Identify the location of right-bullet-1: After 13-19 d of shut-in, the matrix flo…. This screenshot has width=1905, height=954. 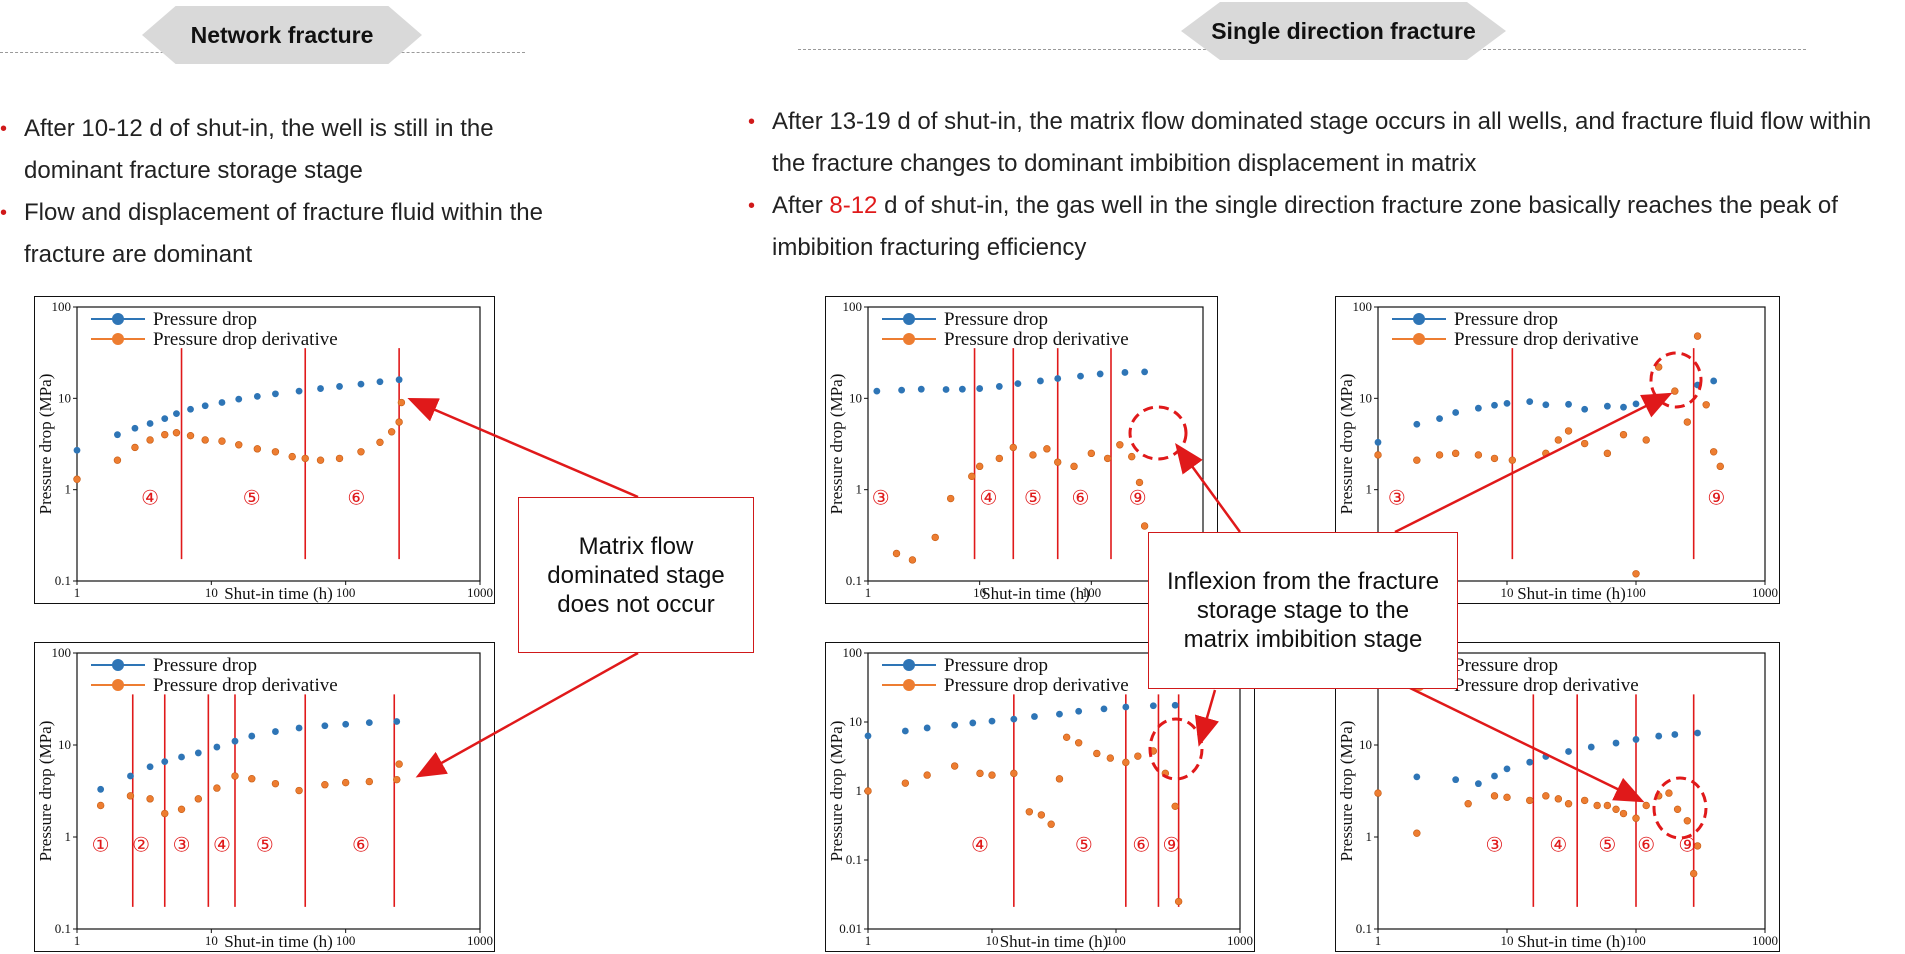
(1323, 143).